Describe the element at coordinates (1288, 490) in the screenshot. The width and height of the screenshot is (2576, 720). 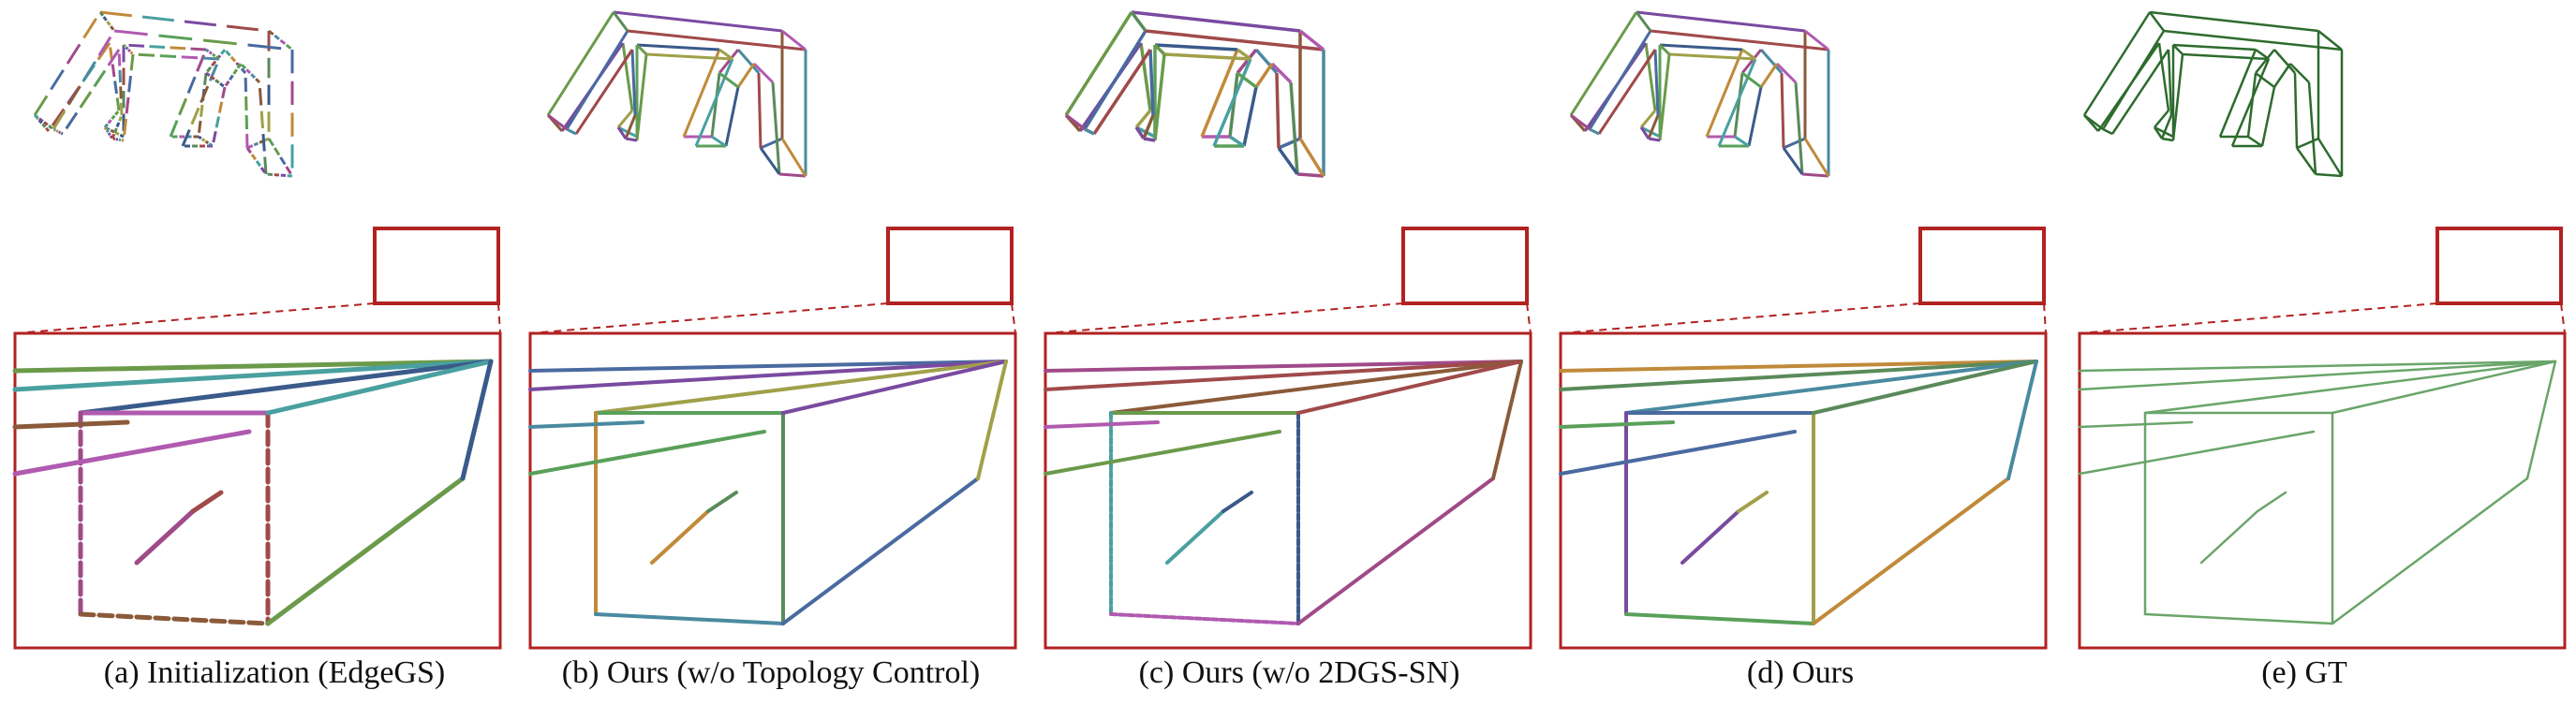
I see `zoom-panel-c` at that location.